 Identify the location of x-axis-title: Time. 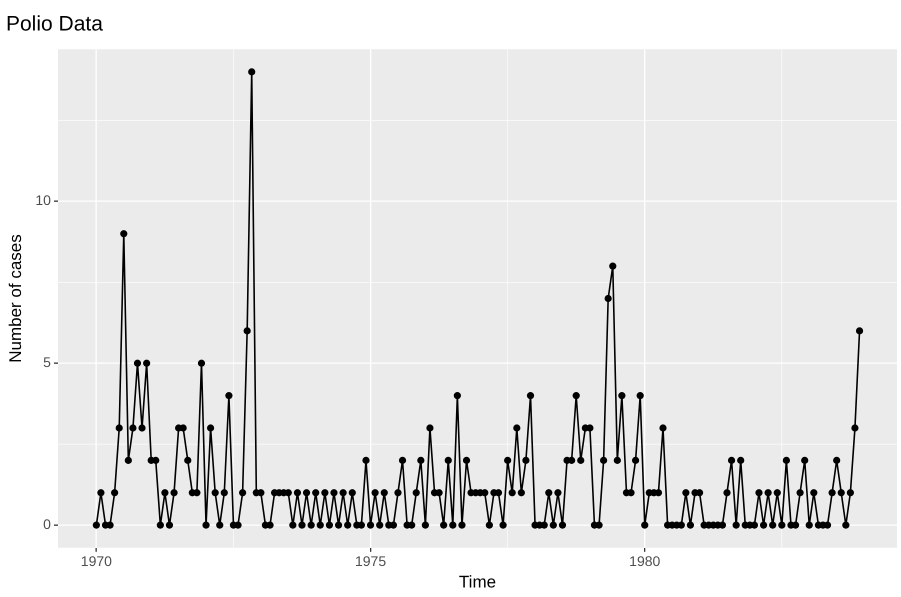
(477, 582).